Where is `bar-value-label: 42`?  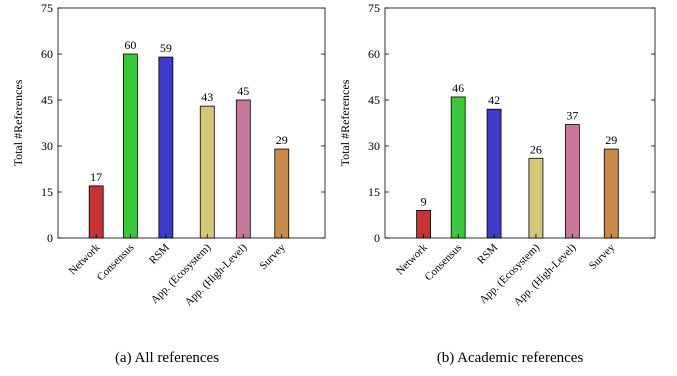 bar-value-label: 42 is located at coordinates (494, 100).